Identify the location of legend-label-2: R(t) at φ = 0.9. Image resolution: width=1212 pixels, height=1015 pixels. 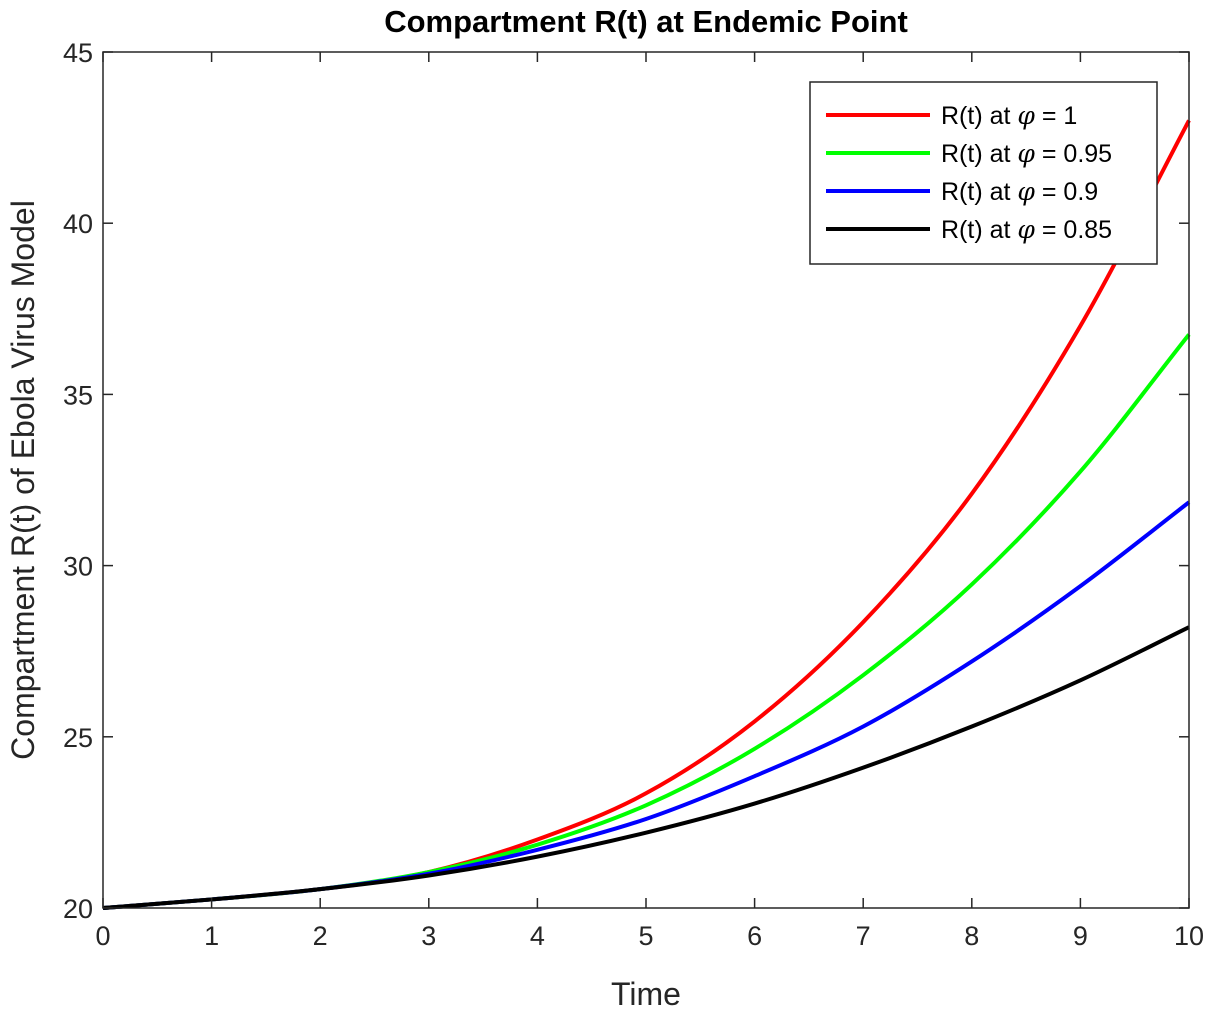
(1019, 191).